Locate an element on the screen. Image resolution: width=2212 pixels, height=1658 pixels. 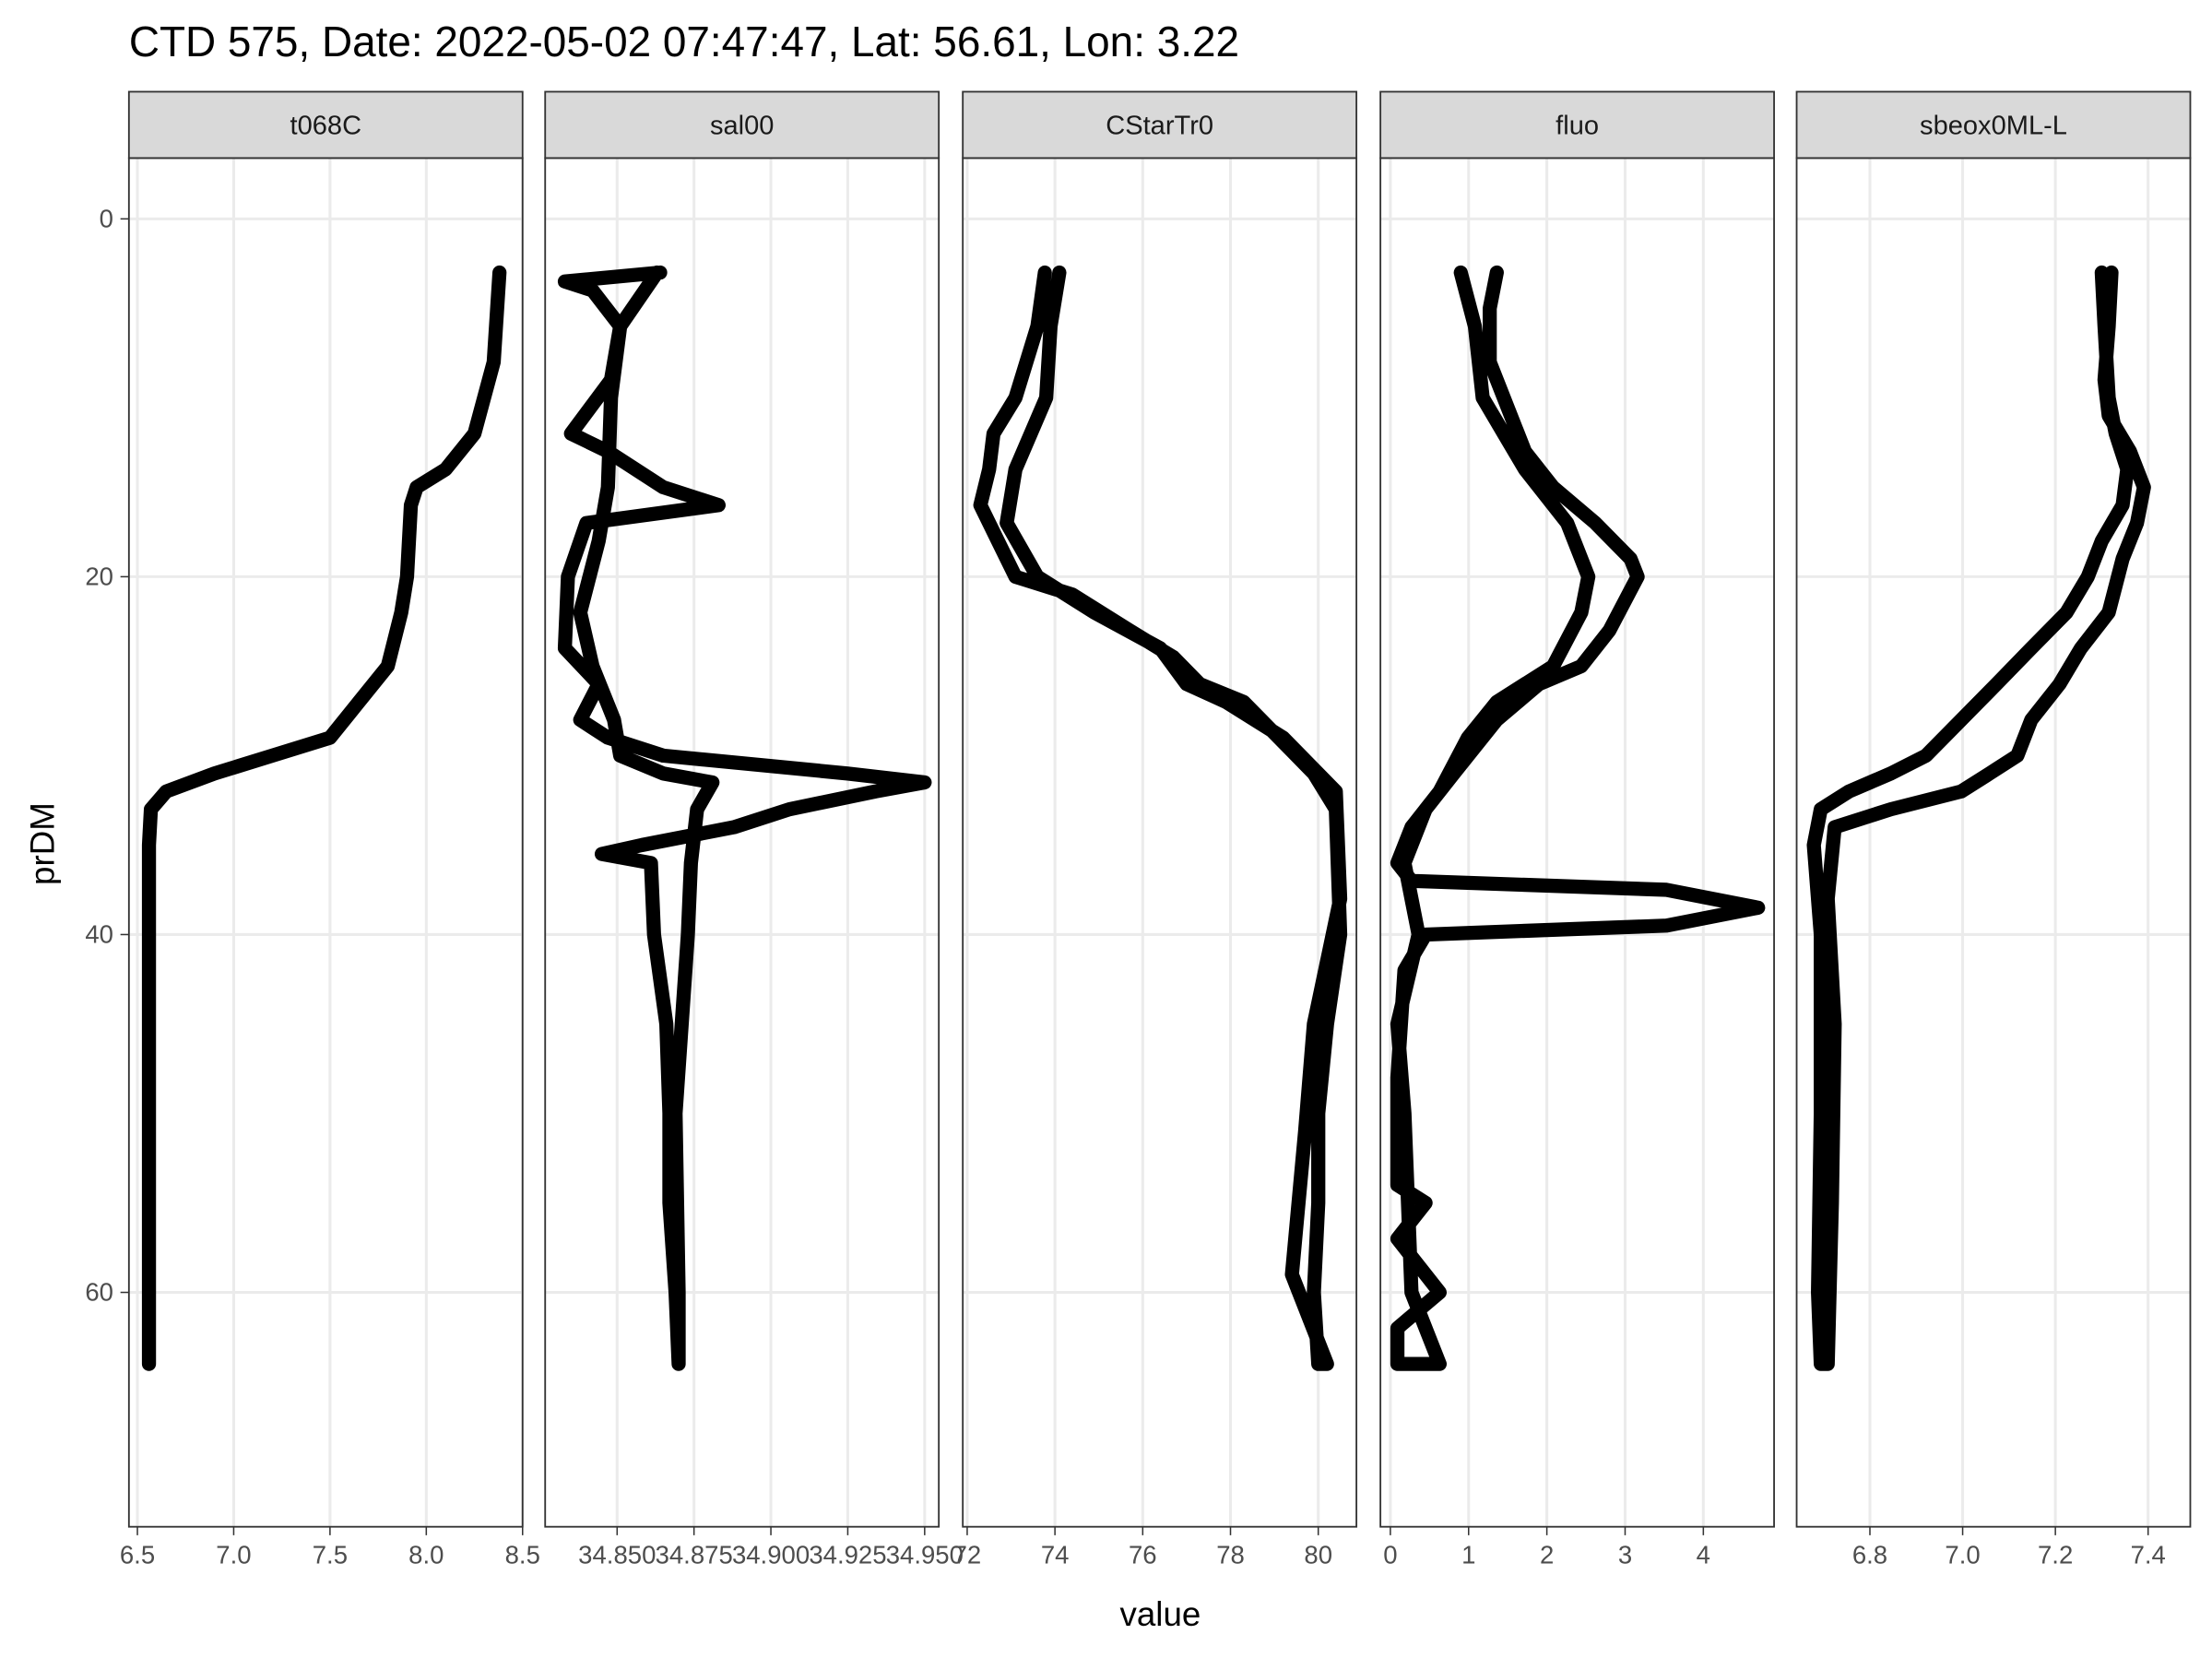
x-tick-label: 3 is located at coordinates (1625, 1554).